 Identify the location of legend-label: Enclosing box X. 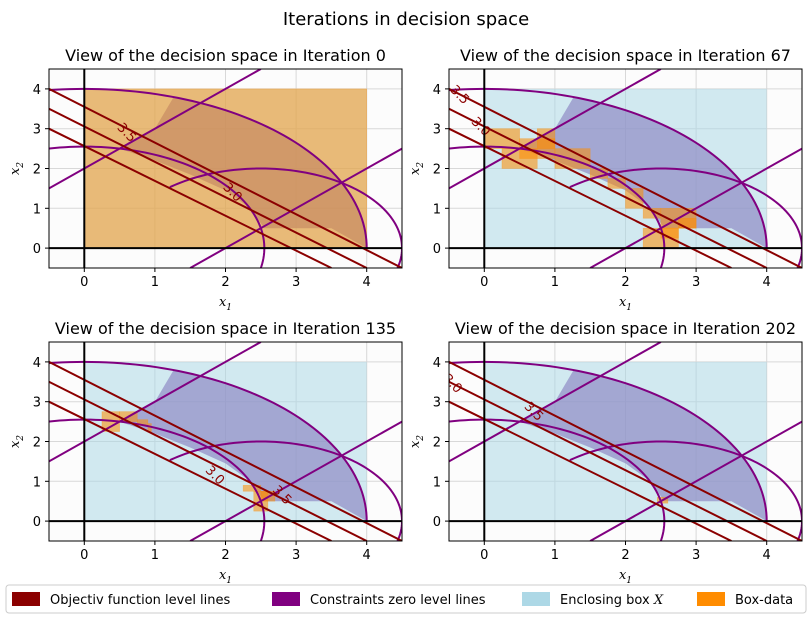
(612, 600).